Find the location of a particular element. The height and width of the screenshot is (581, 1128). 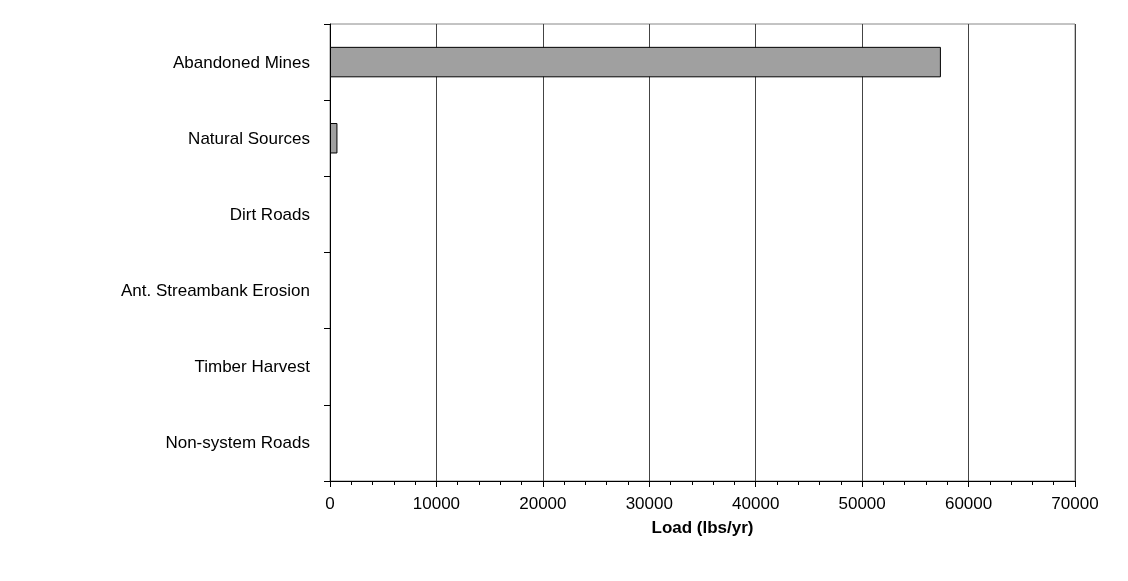

y-tick-label: Abandoned Mines is located at coordinates (241, 62).